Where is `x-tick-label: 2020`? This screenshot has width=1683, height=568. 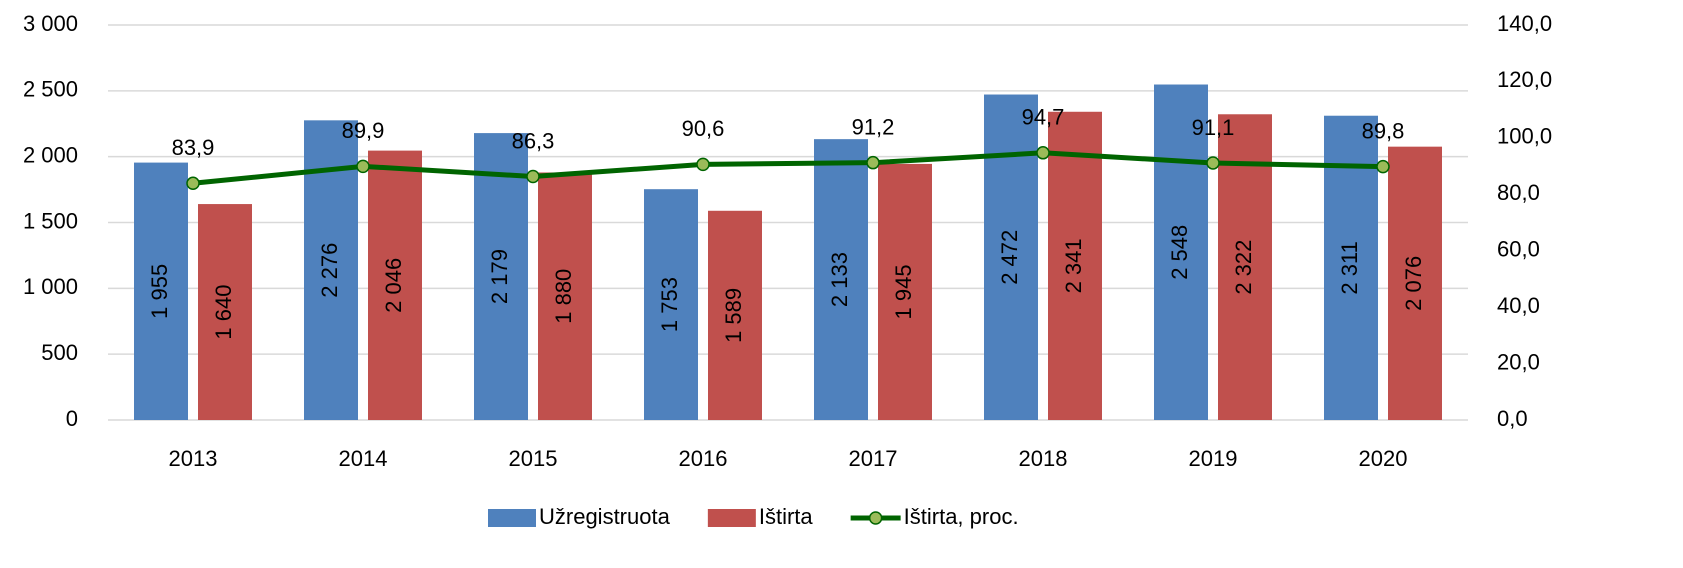 x-tick-label: 2020 is located at coordinates (1383, 458).